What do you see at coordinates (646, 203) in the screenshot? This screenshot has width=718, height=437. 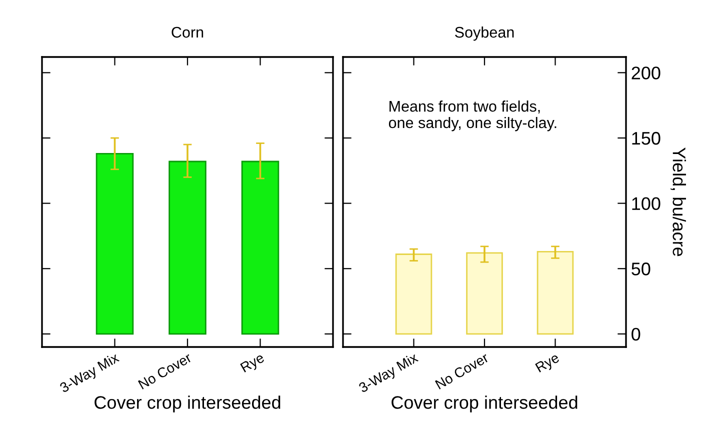 I see `y-tick-label: 100` at bounding box center [646, 203].